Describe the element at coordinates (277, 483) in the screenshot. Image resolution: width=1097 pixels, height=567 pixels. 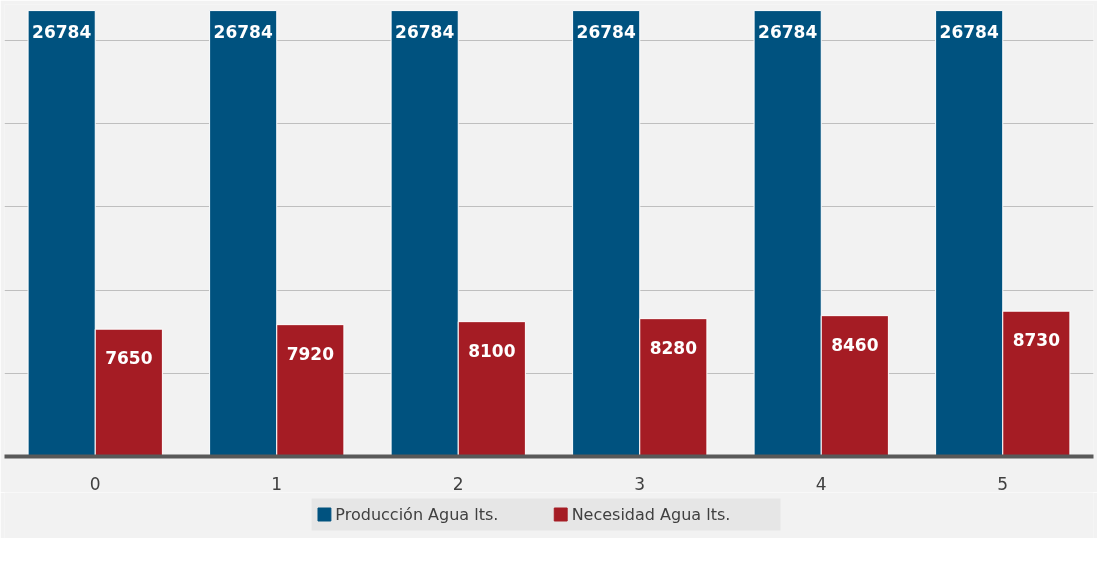
I see `x-tick-label: 1` at that location.